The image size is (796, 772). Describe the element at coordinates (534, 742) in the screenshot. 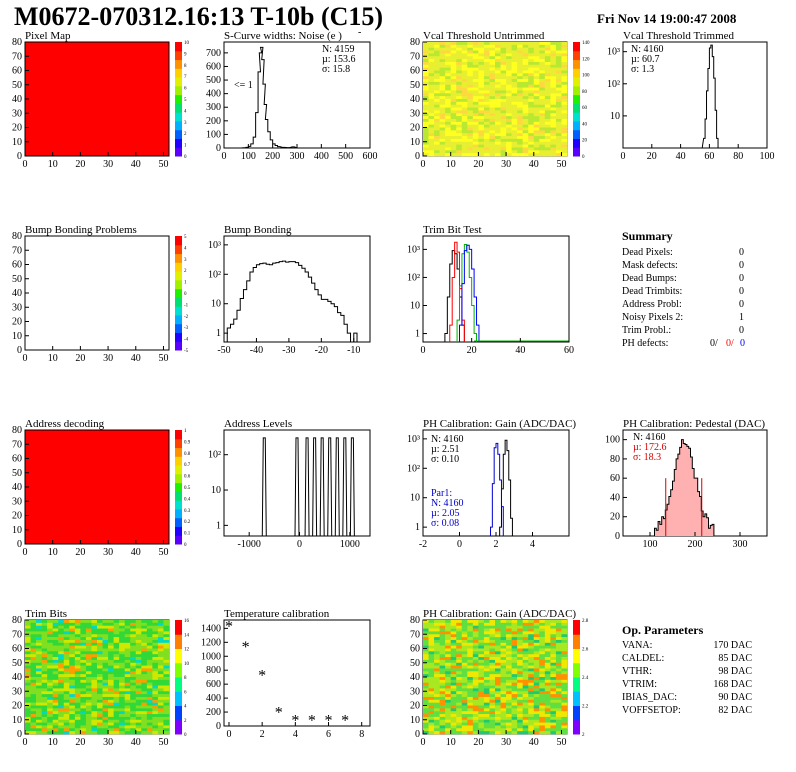

I see `x-tick-label: 40` at that location.